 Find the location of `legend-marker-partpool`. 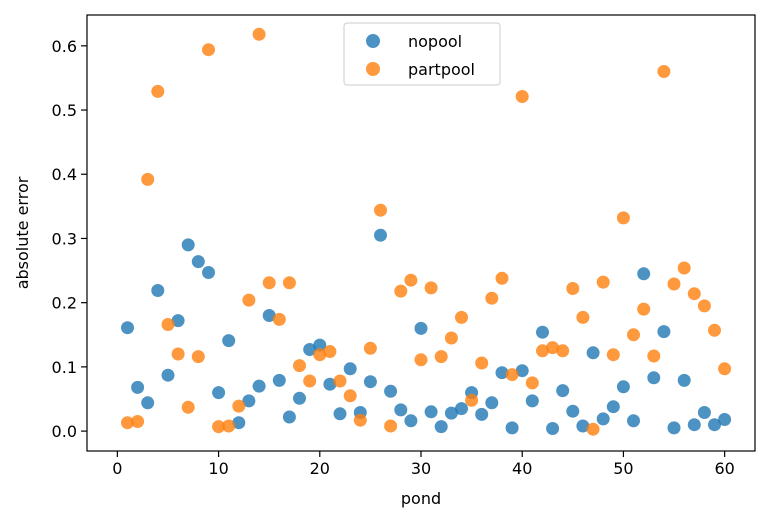

legend-marker-partpool is located at coordinates (373, 69).